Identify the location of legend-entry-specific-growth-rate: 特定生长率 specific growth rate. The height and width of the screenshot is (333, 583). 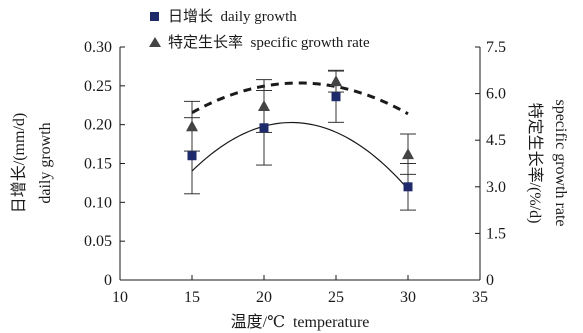
(269, 42).